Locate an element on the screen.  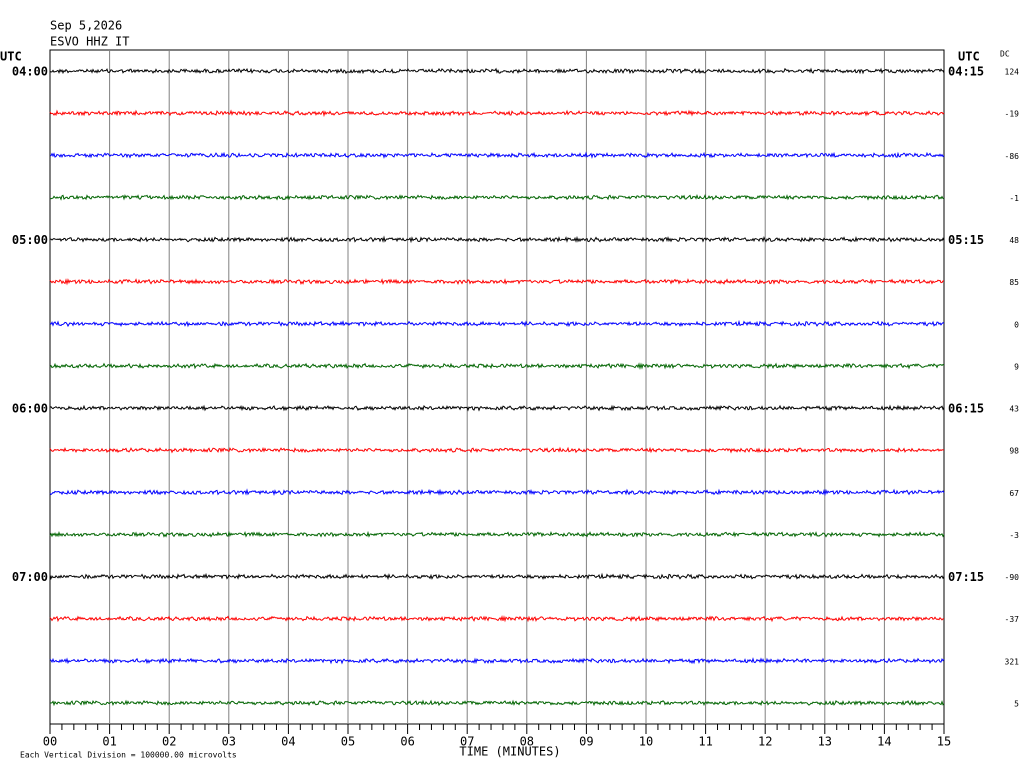
time-label-right: 05:15 is located at coordinates (966, 240).